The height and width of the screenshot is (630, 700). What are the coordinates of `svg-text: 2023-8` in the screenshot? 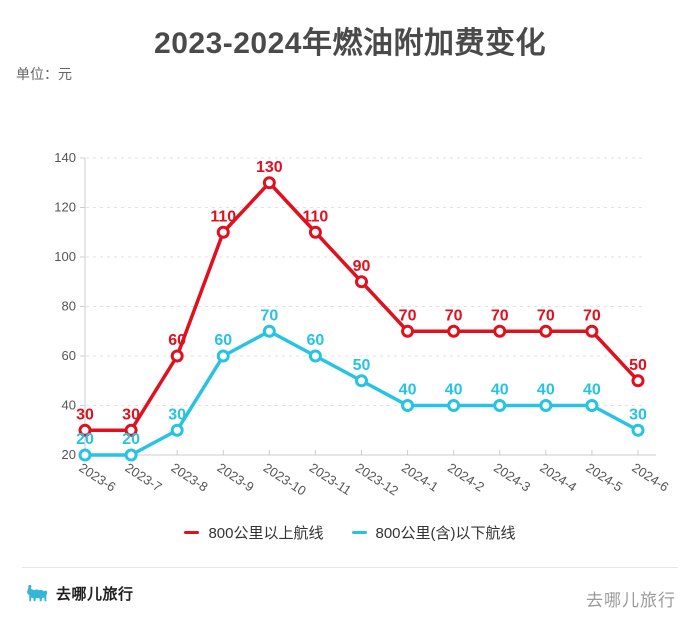 It's located at (190, 477).